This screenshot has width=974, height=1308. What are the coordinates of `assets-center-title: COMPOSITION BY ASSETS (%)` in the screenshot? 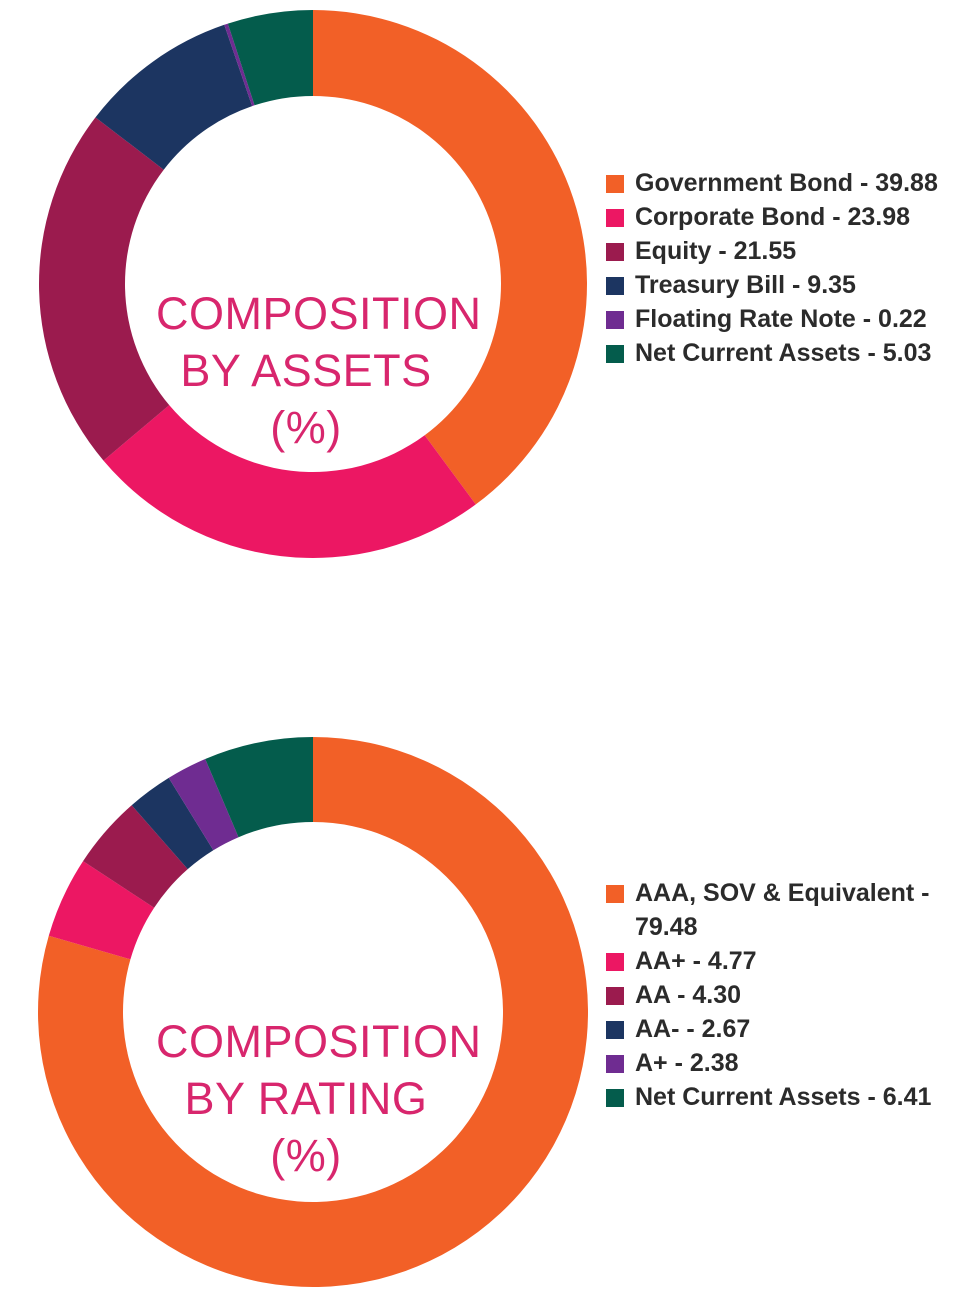 It's located at (319, 370).